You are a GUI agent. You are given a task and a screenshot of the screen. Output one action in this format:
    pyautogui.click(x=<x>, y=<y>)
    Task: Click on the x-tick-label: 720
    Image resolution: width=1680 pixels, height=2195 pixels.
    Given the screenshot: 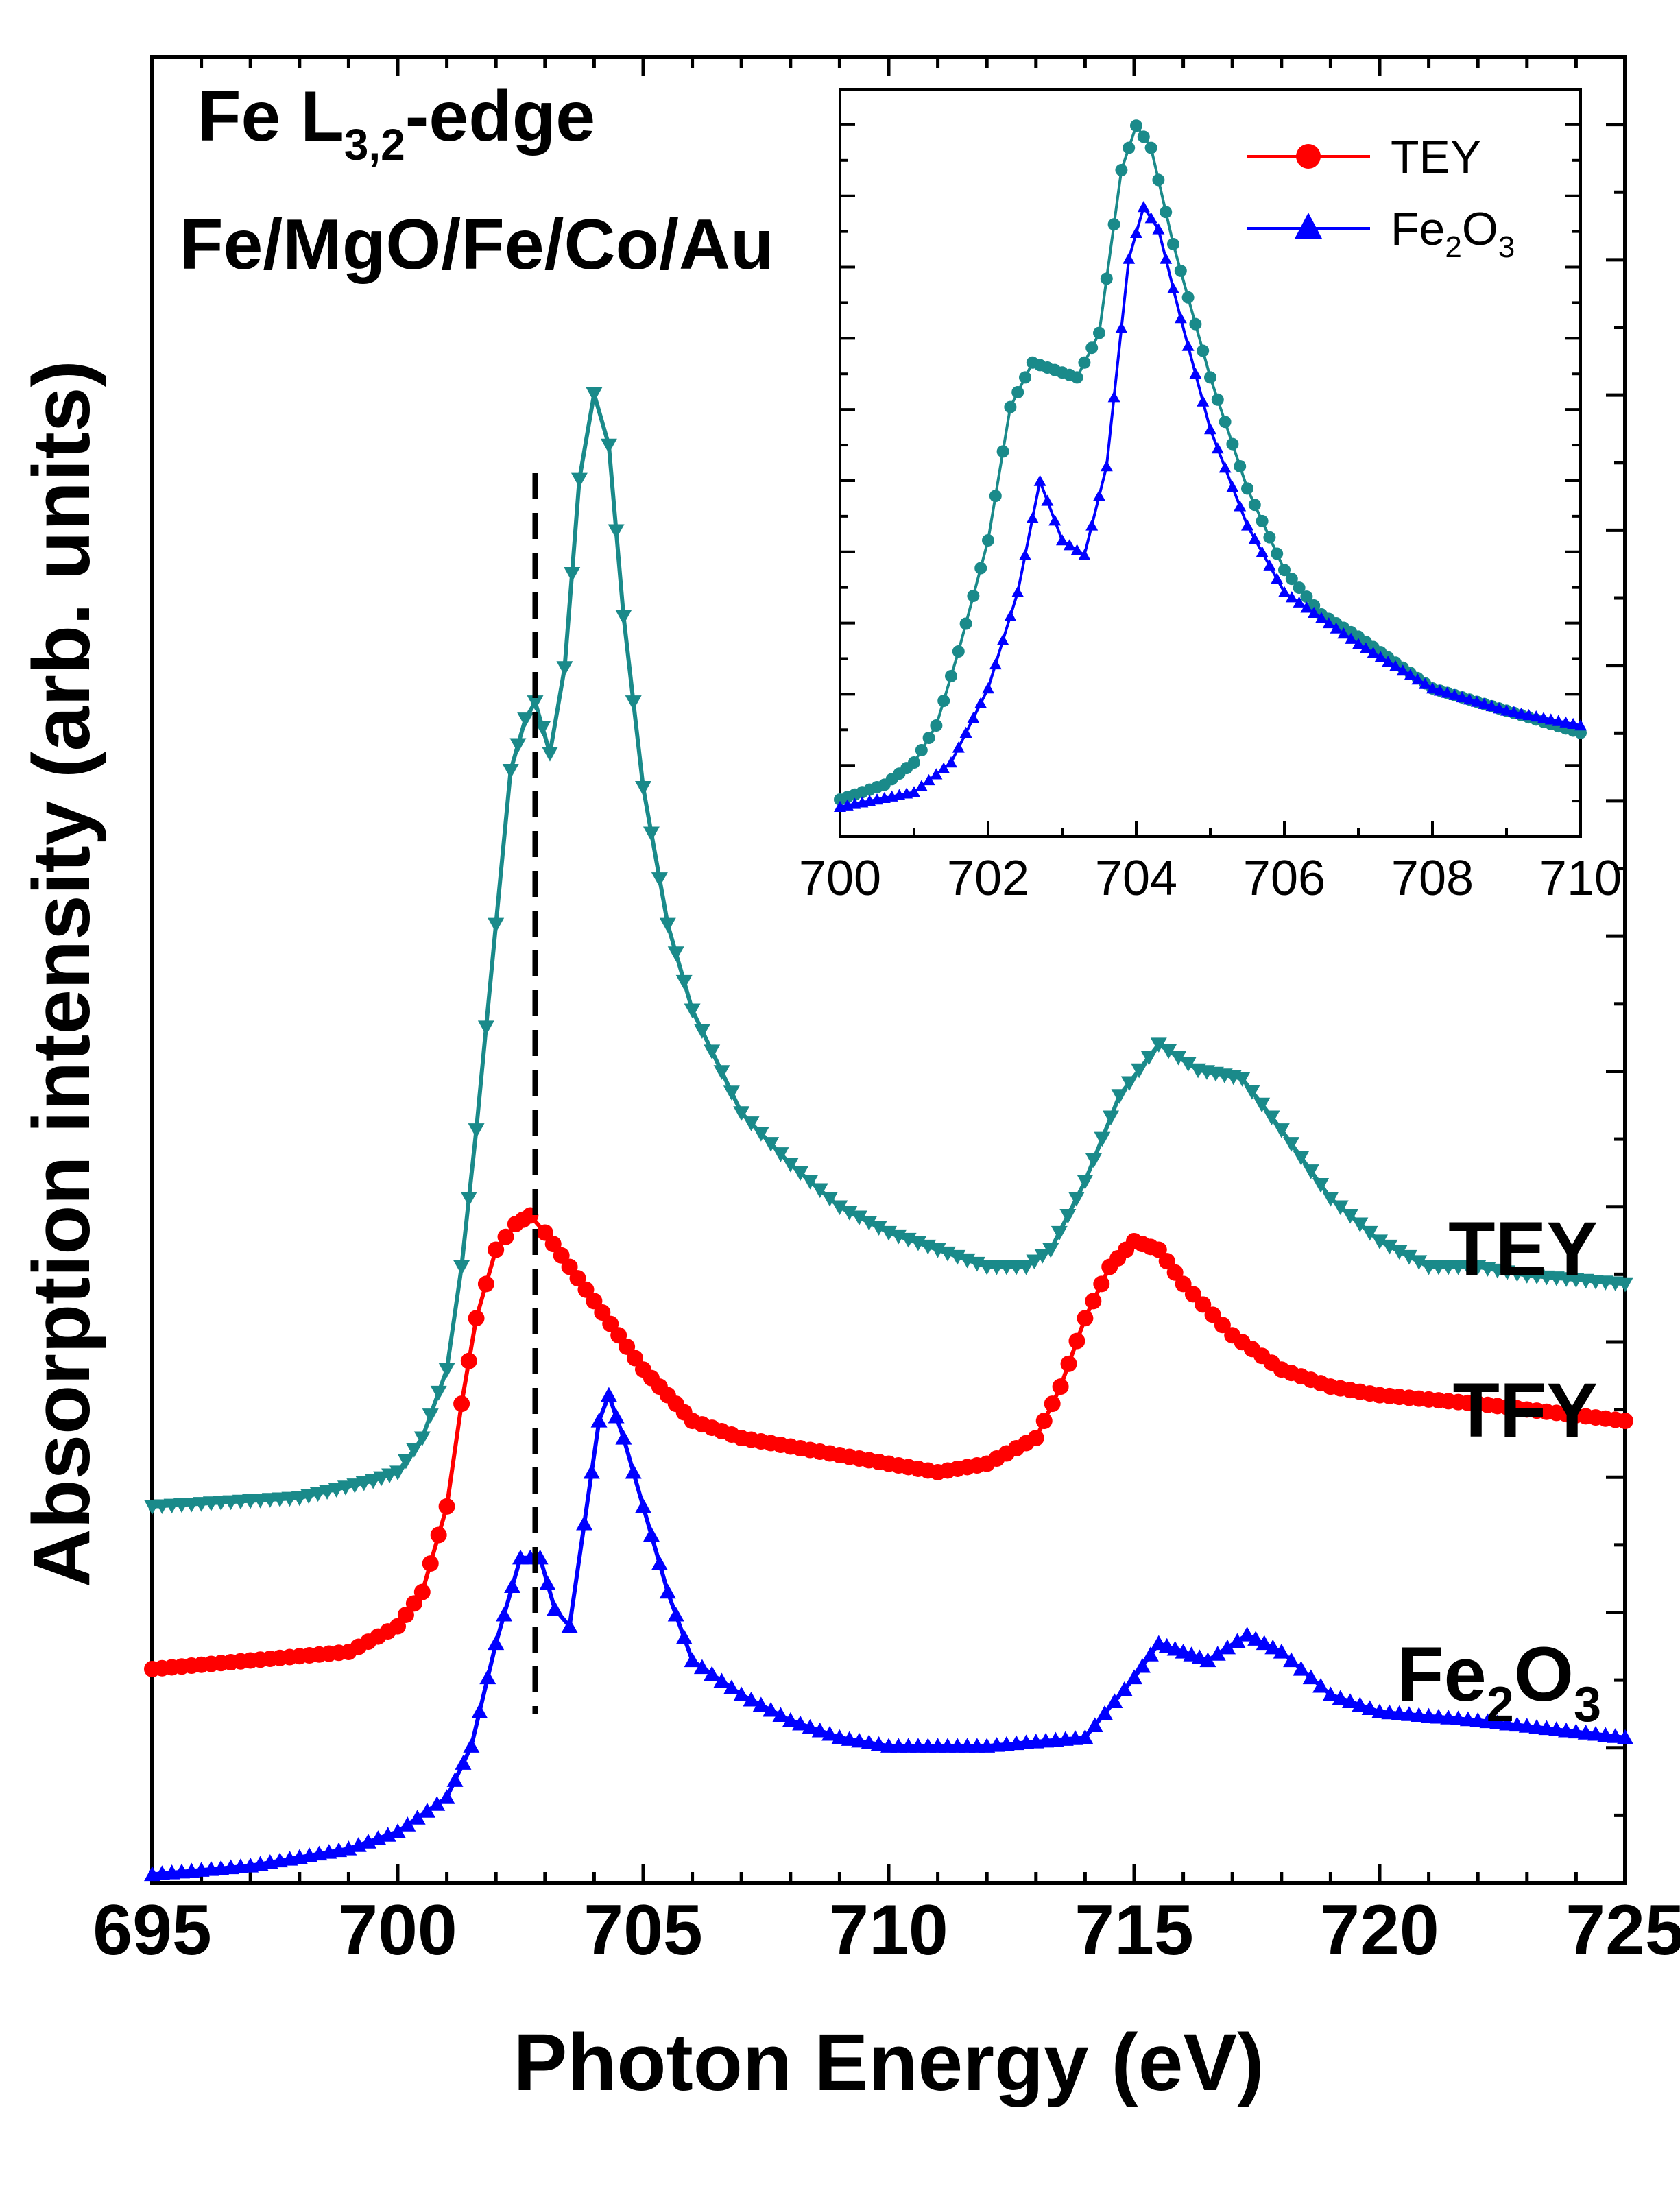 What is the action you would take?
    pyautogui.click(x=1379, y=1930)
    